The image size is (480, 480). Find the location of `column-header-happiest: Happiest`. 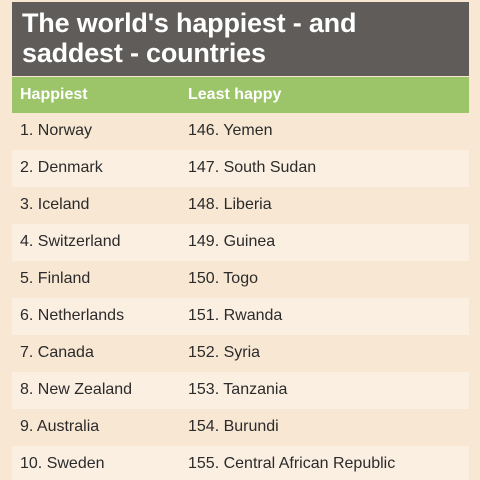

column-header-happiest: Happiest is located at coordinates (54, 94).